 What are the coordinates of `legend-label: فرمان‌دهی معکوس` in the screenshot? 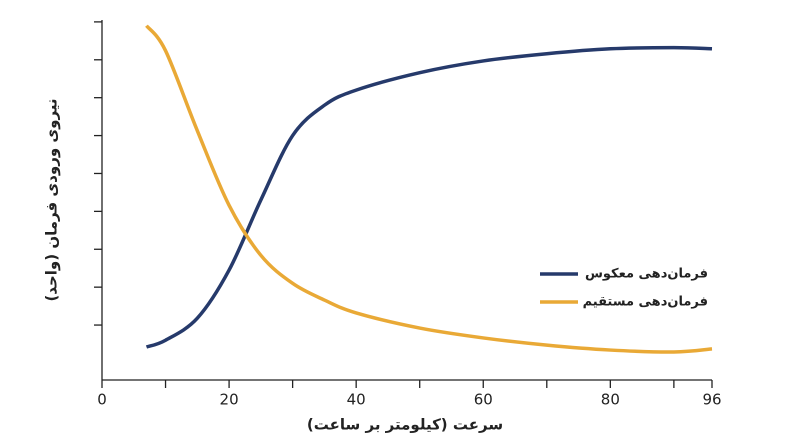 It's located at (646, 274).